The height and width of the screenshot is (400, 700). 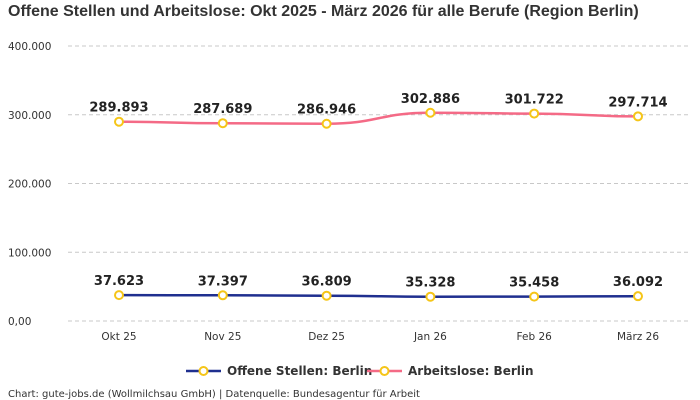 What do you see at coordinates (430, 99) in the screenshot?
I see `data-label: 302.886` at bounding box center [430, 99].